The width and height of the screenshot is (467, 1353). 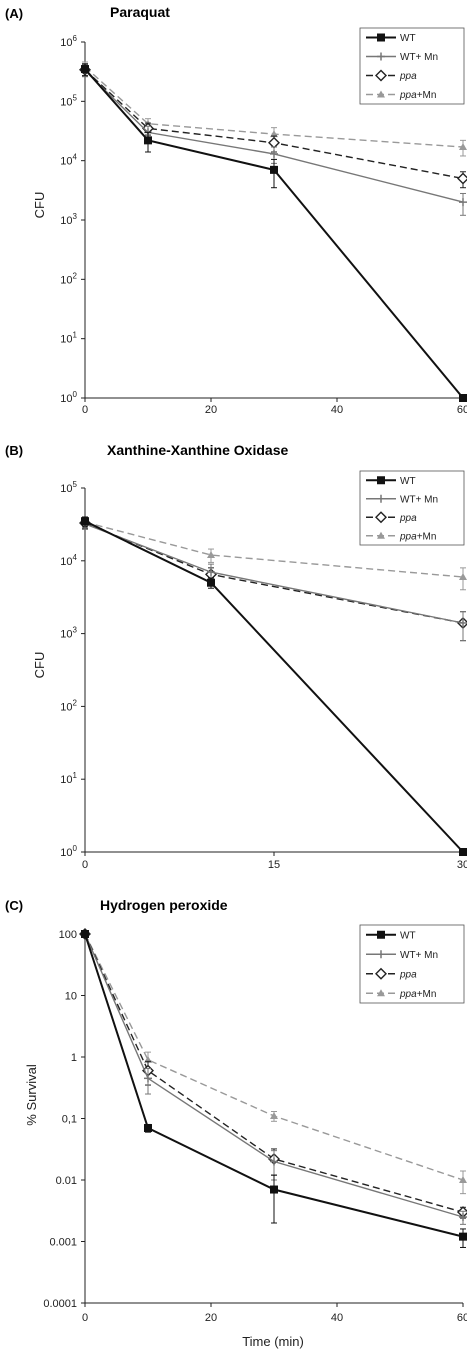 I want to click on x-tick-label-a-2: 40, so click(x=337, y=410).